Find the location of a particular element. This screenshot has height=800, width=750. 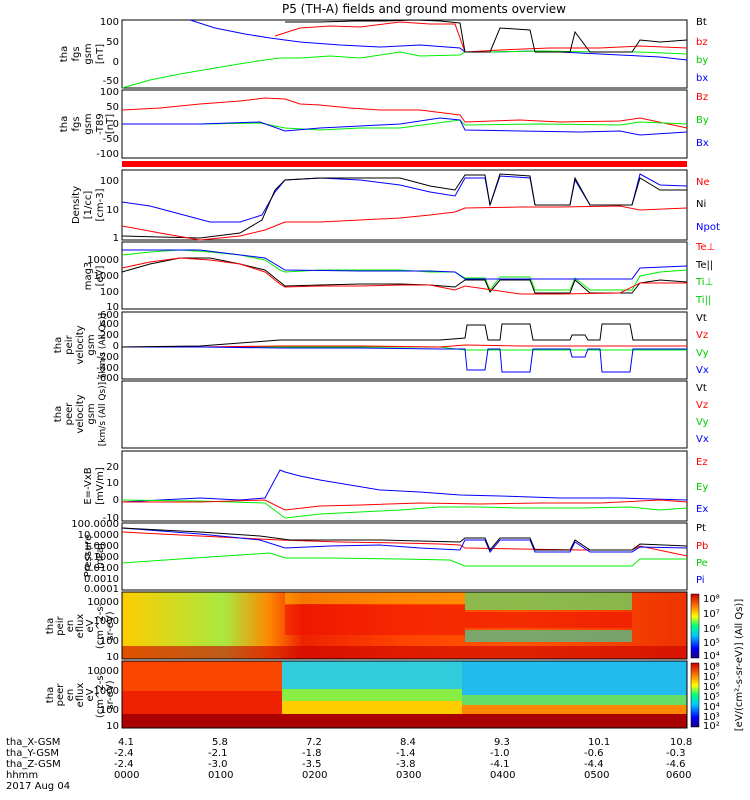

ytick-label: 10 is located at coordinates (112, 307).